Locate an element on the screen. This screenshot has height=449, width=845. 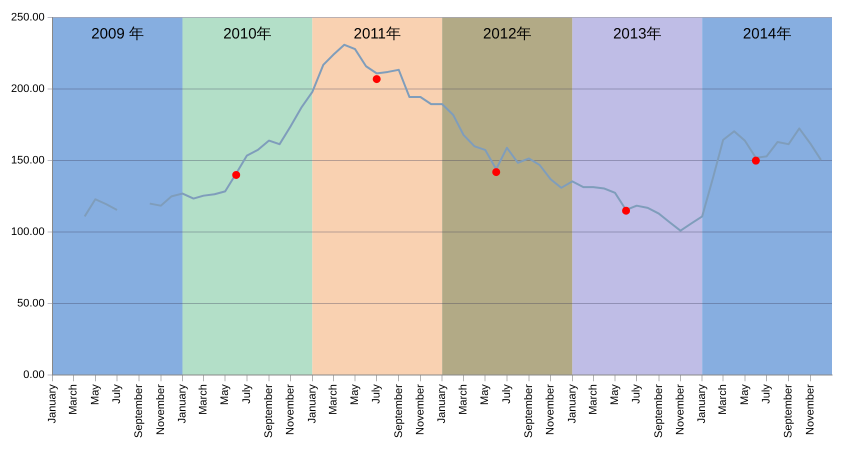
y-tick-label: 200.00 is located at coordinates (27, 89).